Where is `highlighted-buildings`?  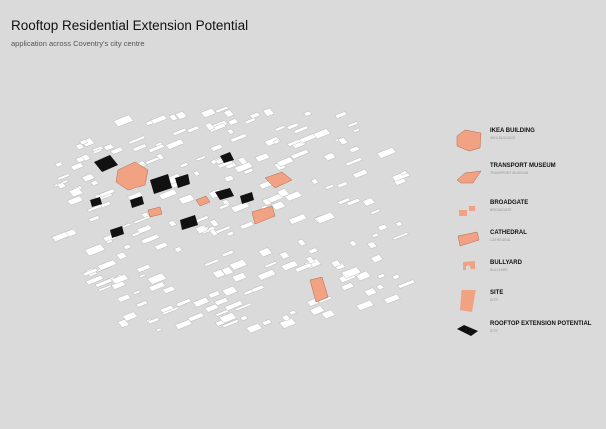 highlighted-buildings is located at coordinates (222, 232).